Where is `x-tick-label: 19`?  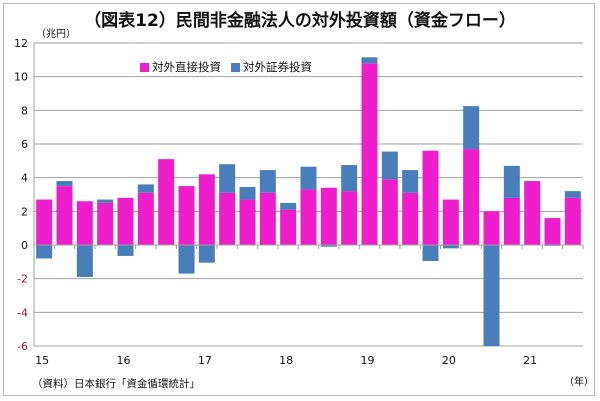 x-tick-label: 19 is located at coordinates (368, 360).